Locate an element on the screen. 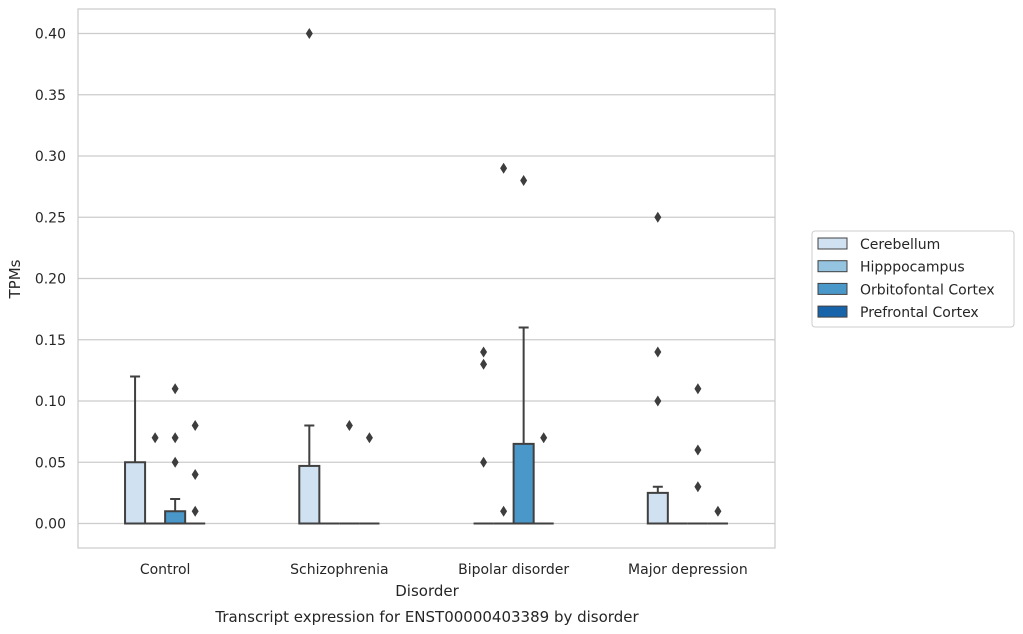  legend-label: Hipppocampus is located at coordinates (912, 268).